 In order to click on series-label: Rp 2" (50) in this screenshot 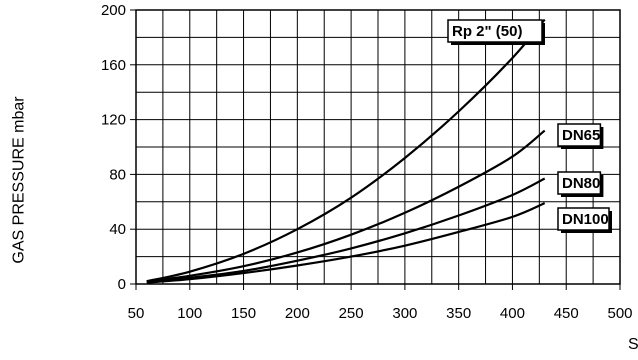, I will do `click(487, 31)`.